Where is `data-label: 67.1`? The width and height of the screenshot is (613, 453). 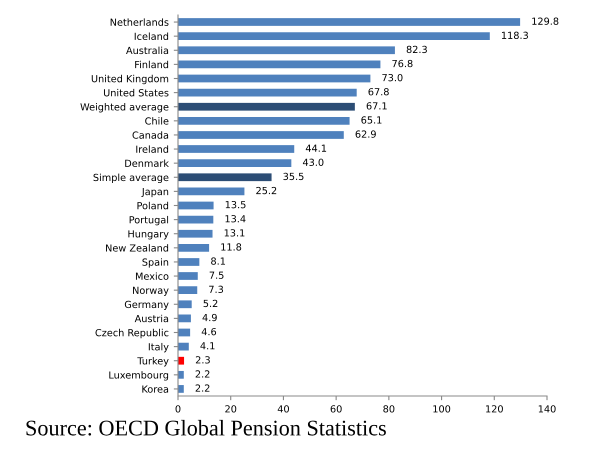
data-label: 67.1 is located at coordinates (376, 106).